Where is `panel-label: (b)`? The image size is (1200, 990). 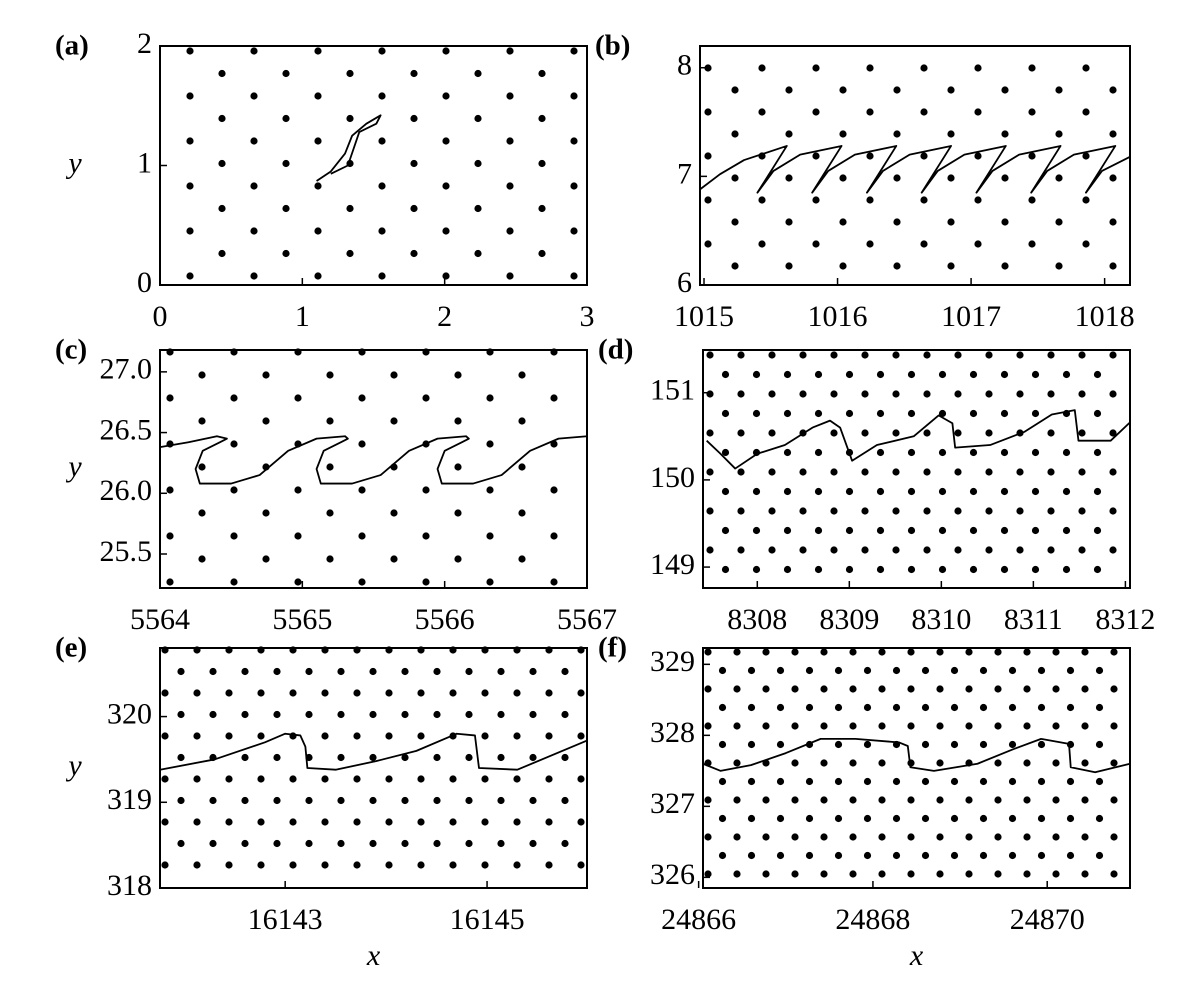 panel-label: (b) is located at coordinates (612, 46).